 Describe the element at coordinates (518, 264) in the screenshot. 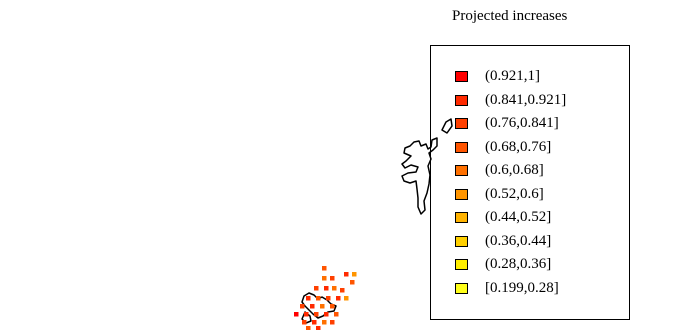

I see `legend-label: (0.28,0.36]` at that location.